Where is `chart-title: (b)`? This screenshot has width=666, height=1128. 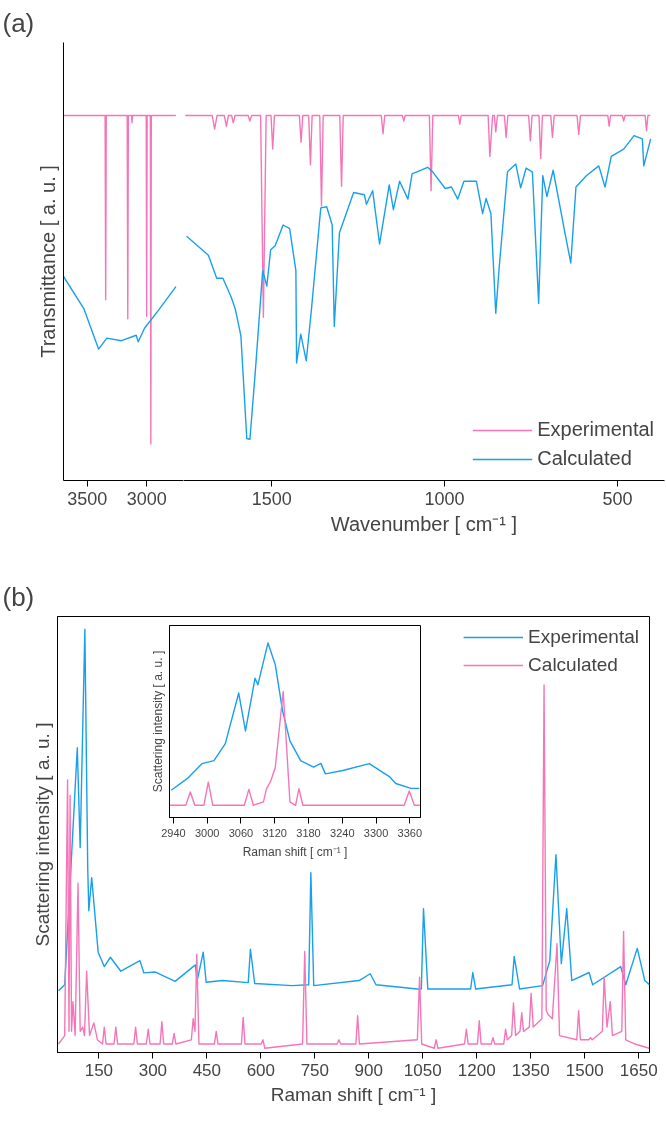
chart-title: (b) is located at coordinates (18, 596).